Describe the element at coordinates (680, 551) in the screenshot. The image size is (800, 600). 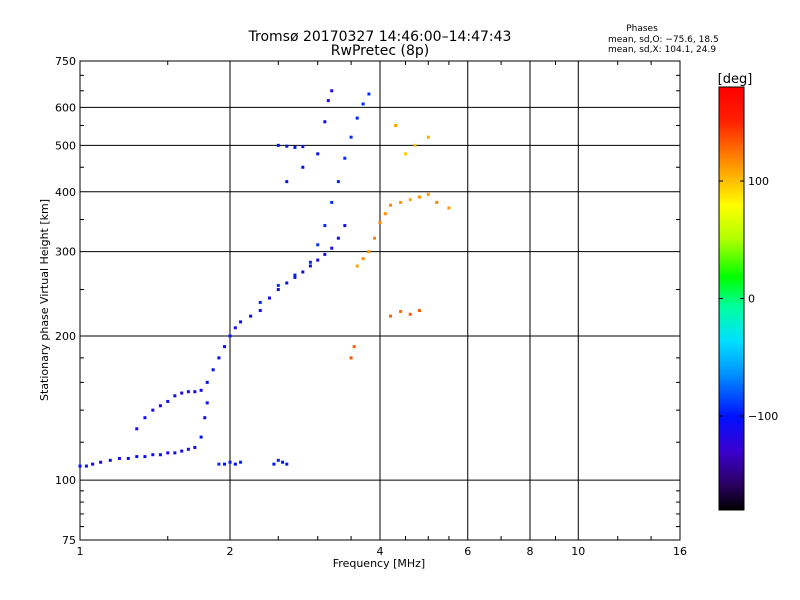
I see `x-tick-label: 16` at that location.